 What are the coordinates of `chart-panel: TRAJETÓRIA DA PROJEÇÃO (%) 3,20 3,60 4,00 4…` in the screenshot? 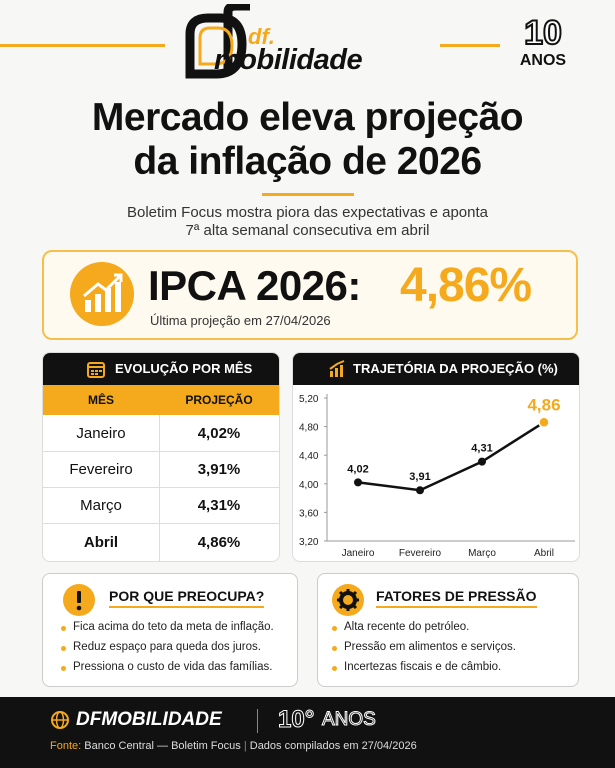 It's located at (436, 457).